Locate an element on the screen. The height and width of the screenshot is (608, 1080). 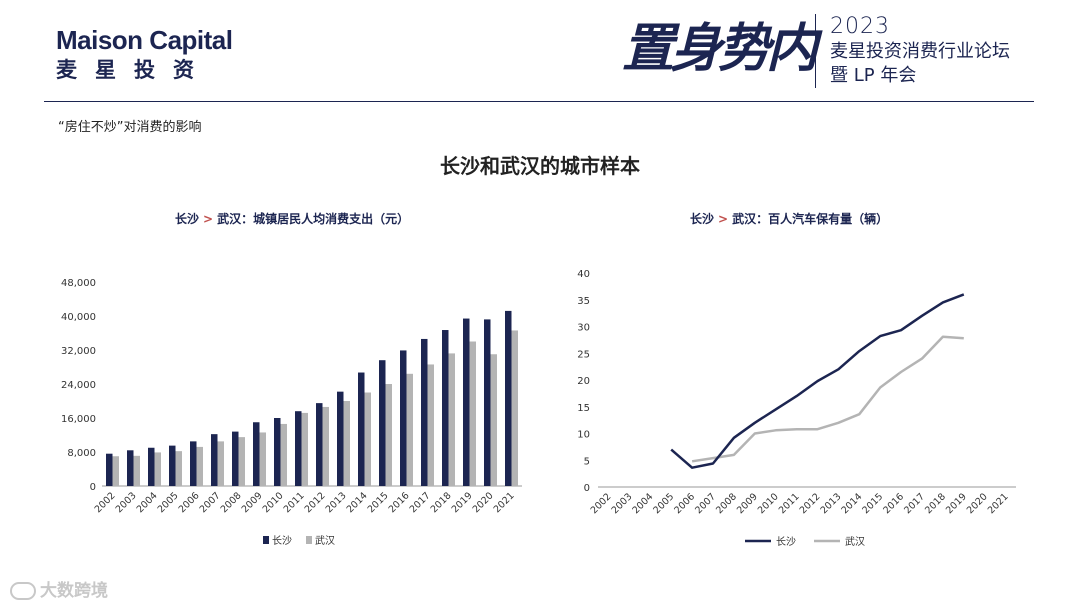
bar-legend-swatch-changsha is located at coordinates (266, 540).